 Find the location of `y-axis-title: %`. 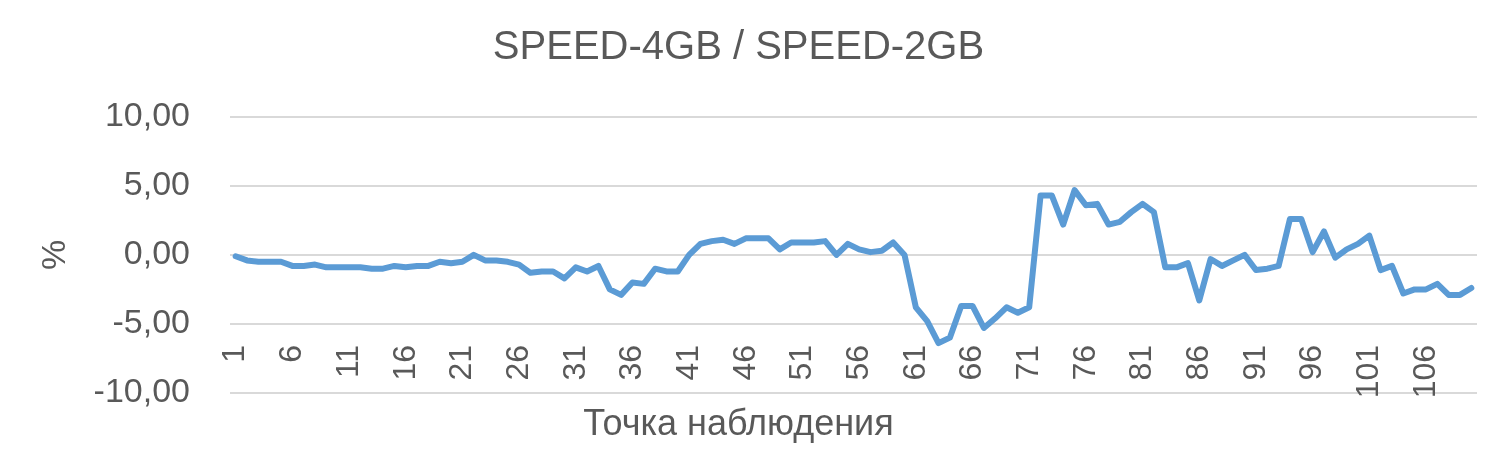

y-axis-title: % is located at coordinates (52, 255).